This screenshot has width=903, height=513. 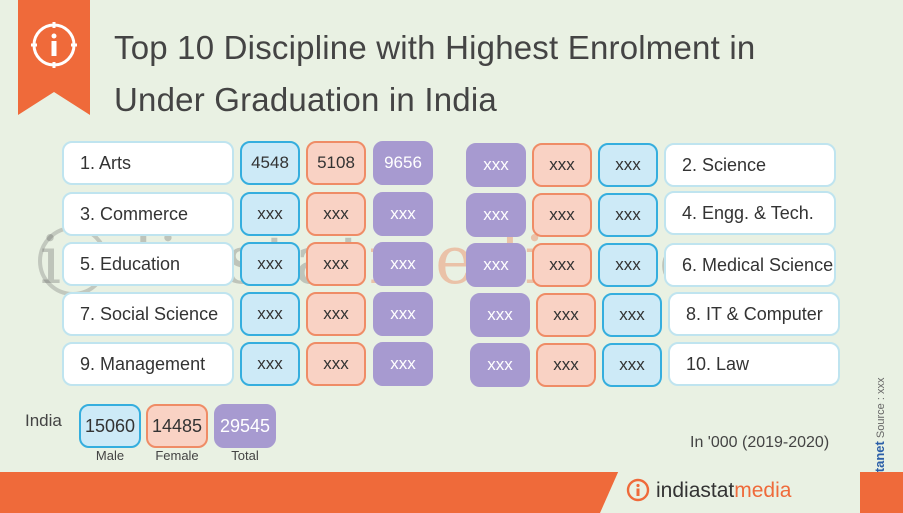 I want to click on india-female-value: 14485, so click(x=177, y=426).